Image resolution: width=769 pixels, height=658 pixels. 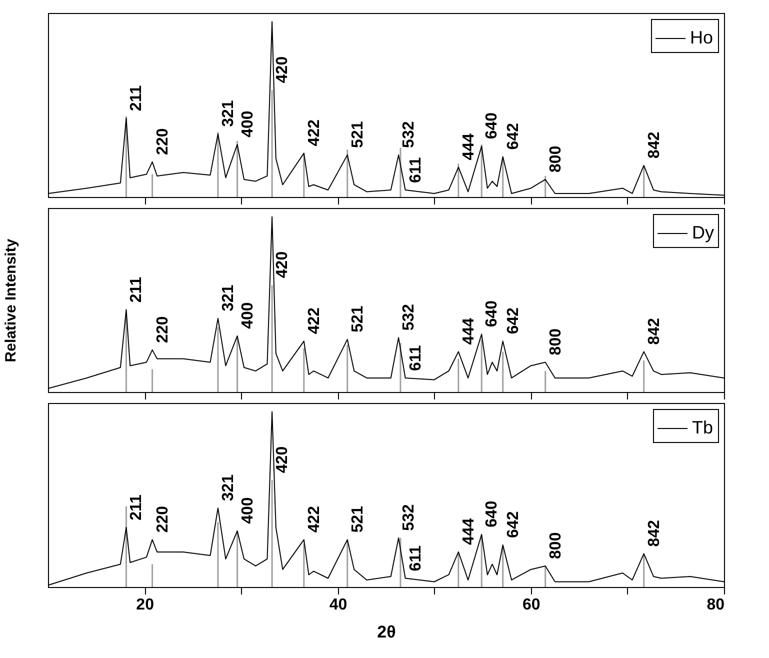 I want to click on y-axis-title: Relative Intensity, so click(x=11, y=300).